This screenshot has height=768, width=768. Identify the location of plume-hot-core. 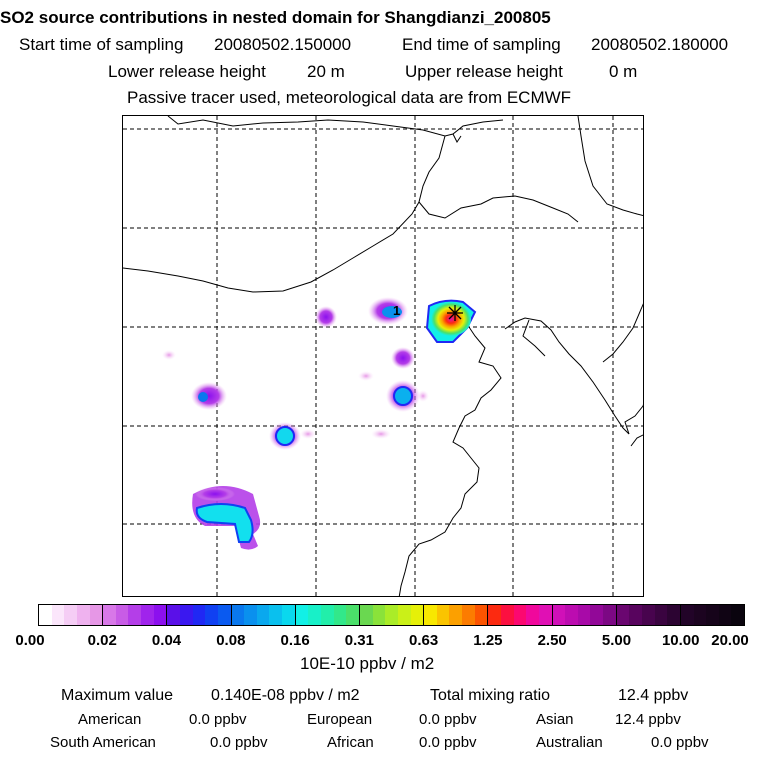
(451, 319).